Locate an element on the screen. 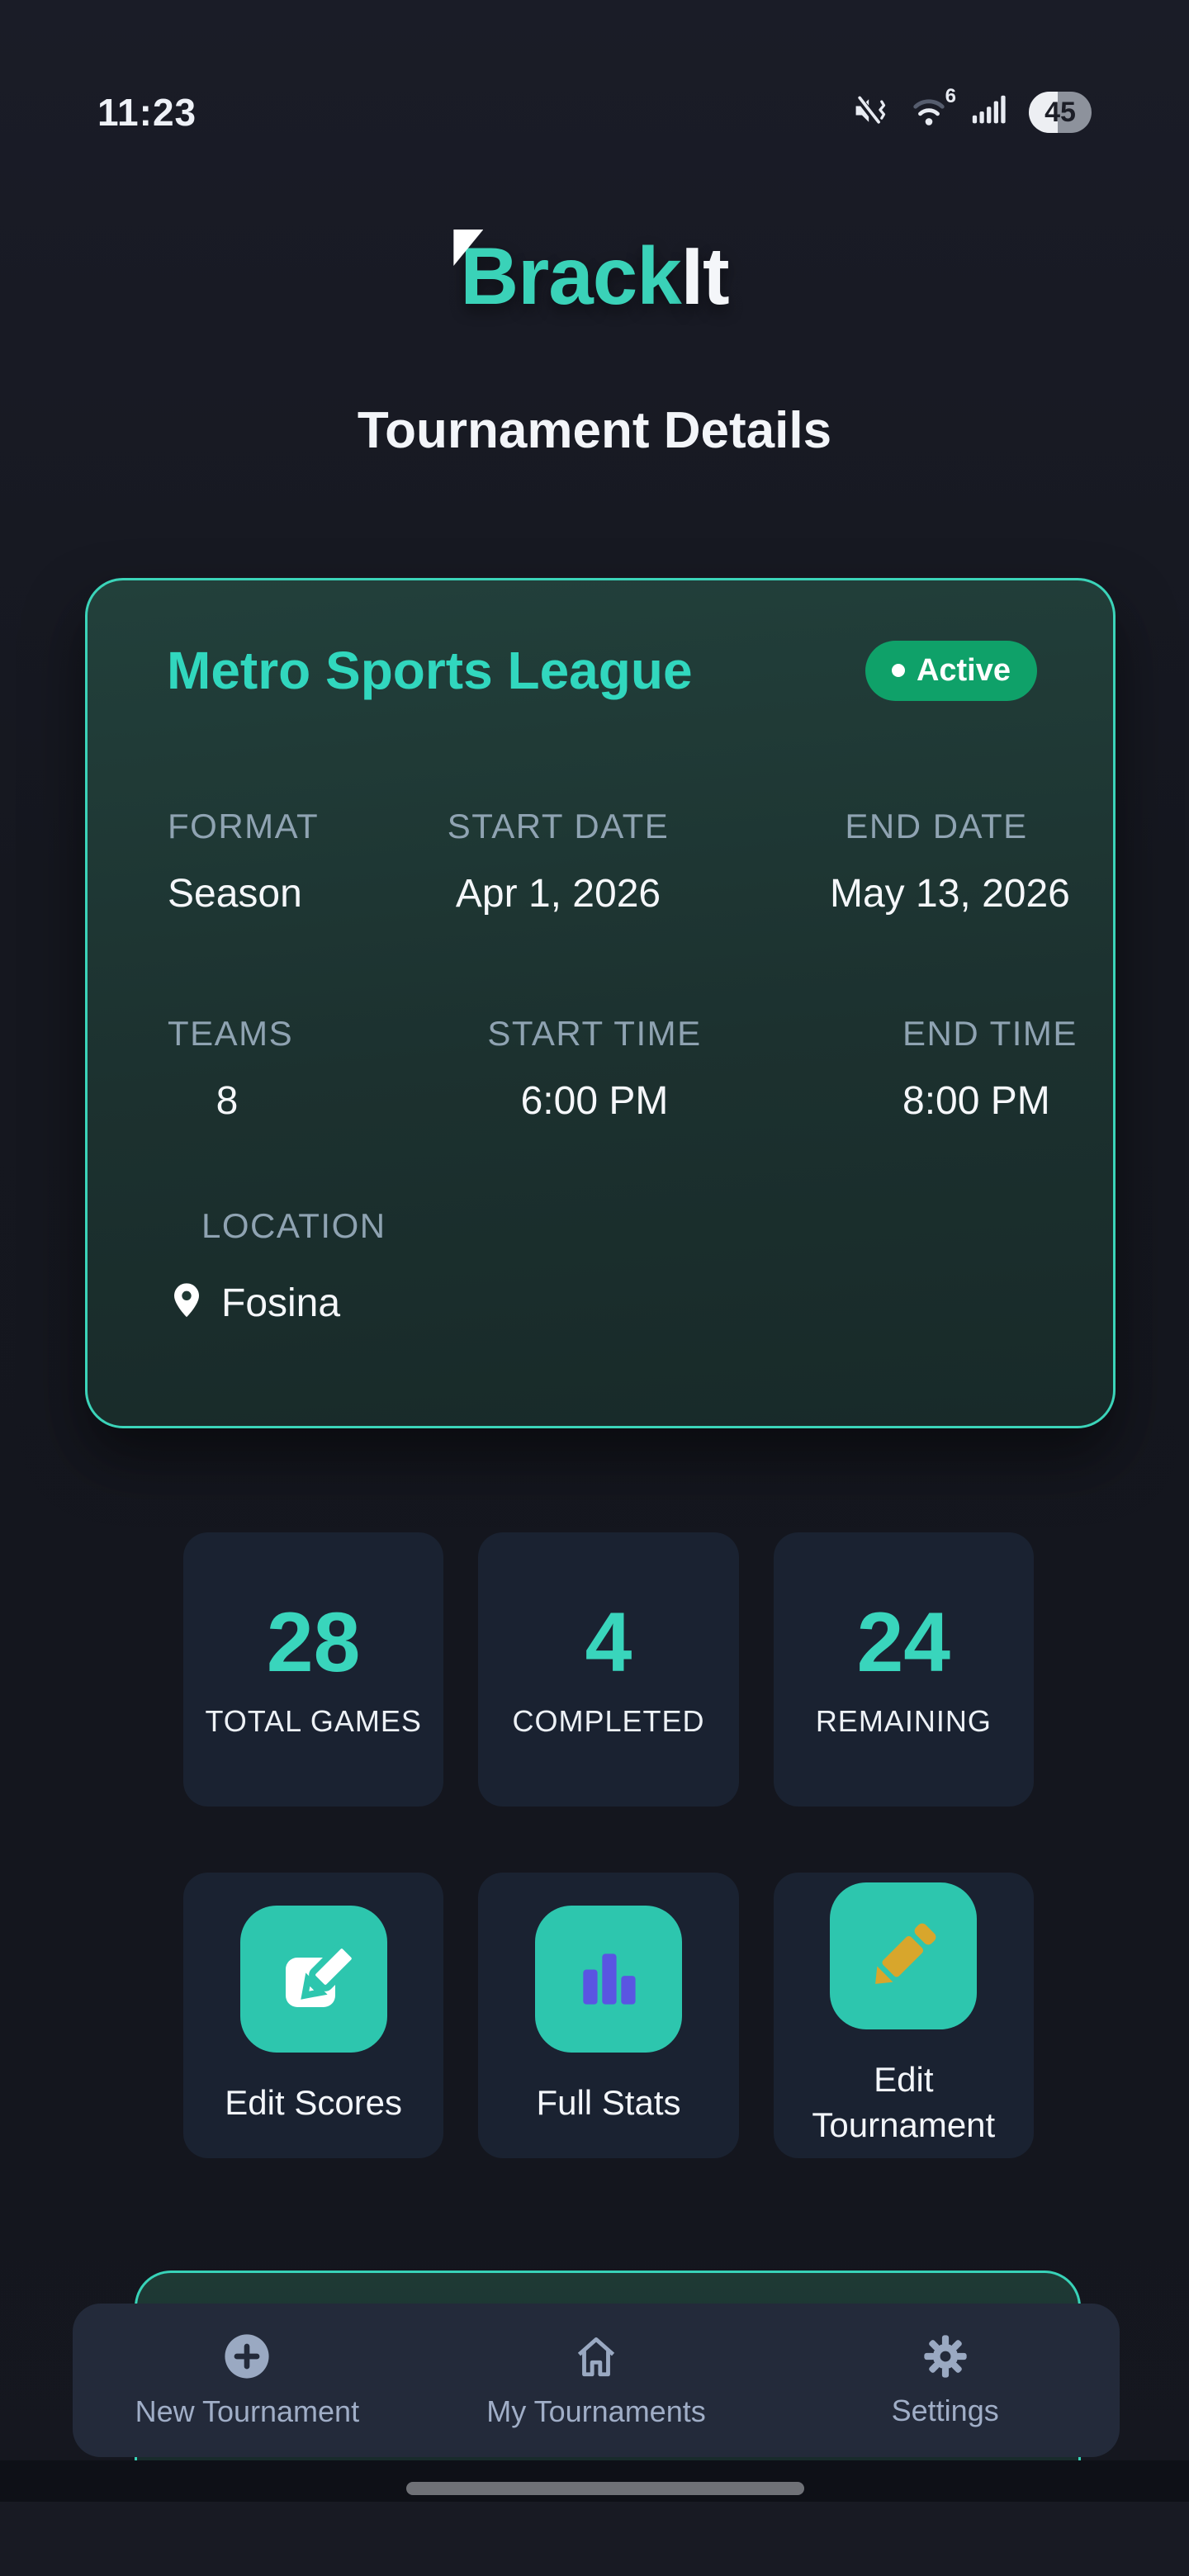  nav-label: My Tournaments is located at coordinates (596, 2411).